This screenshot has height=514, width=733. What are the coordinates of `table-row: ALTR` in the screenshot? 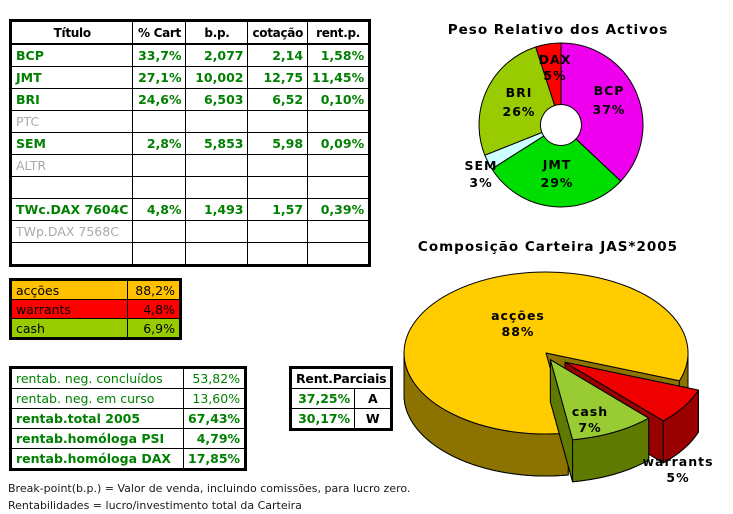 It's located at (190, 165).